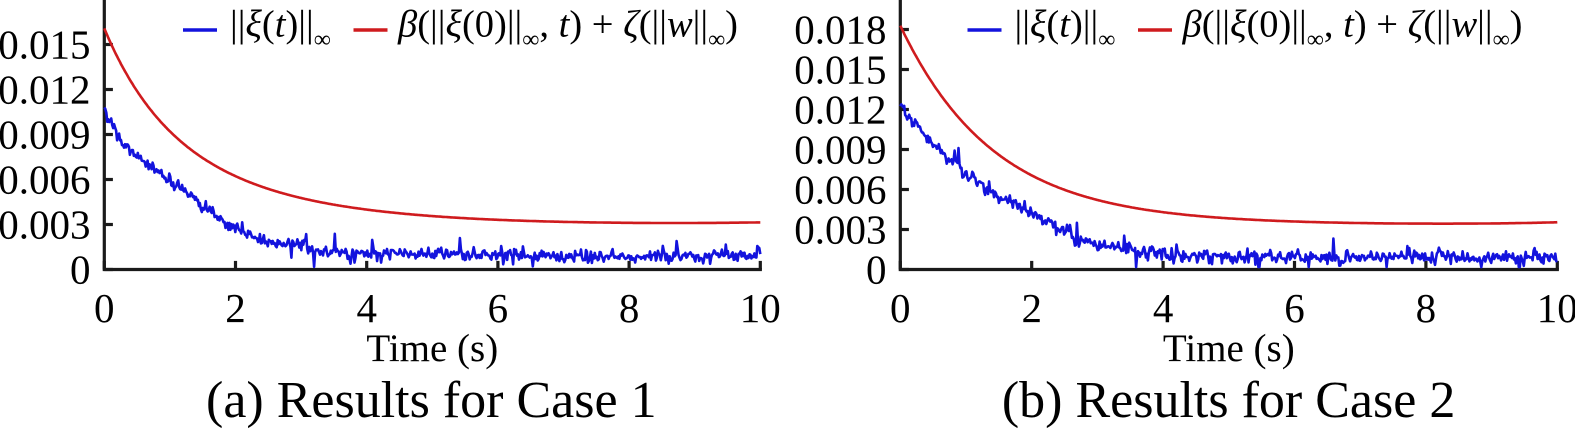 Image resolution: width=1575 pixels, height=438 pixels. I want to click on svg-text: (a) Results for Case 1, so click(431, 400).